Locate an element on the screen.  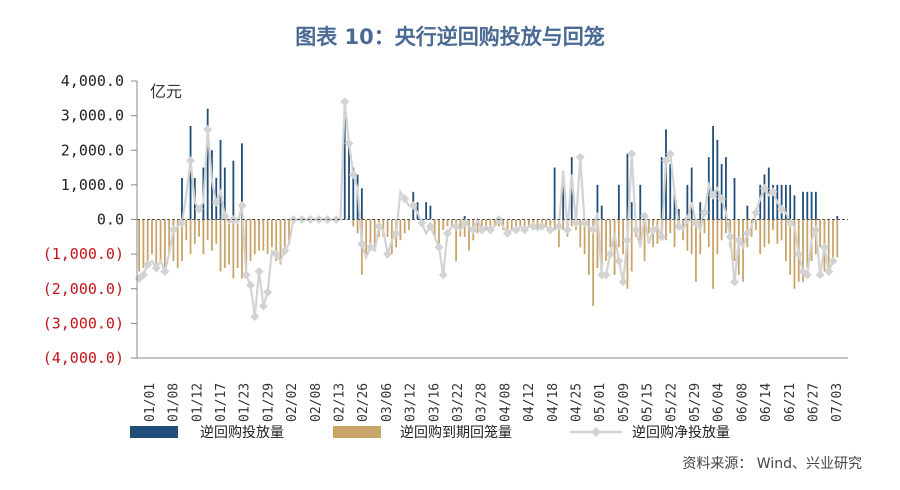
x-tick-label: 03/28 is located at coordinates (482, 402).